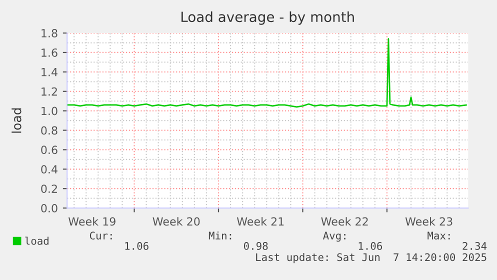 This screenshot has width=497, height=280. I want to click on legend-label: load, so click(36, 240).